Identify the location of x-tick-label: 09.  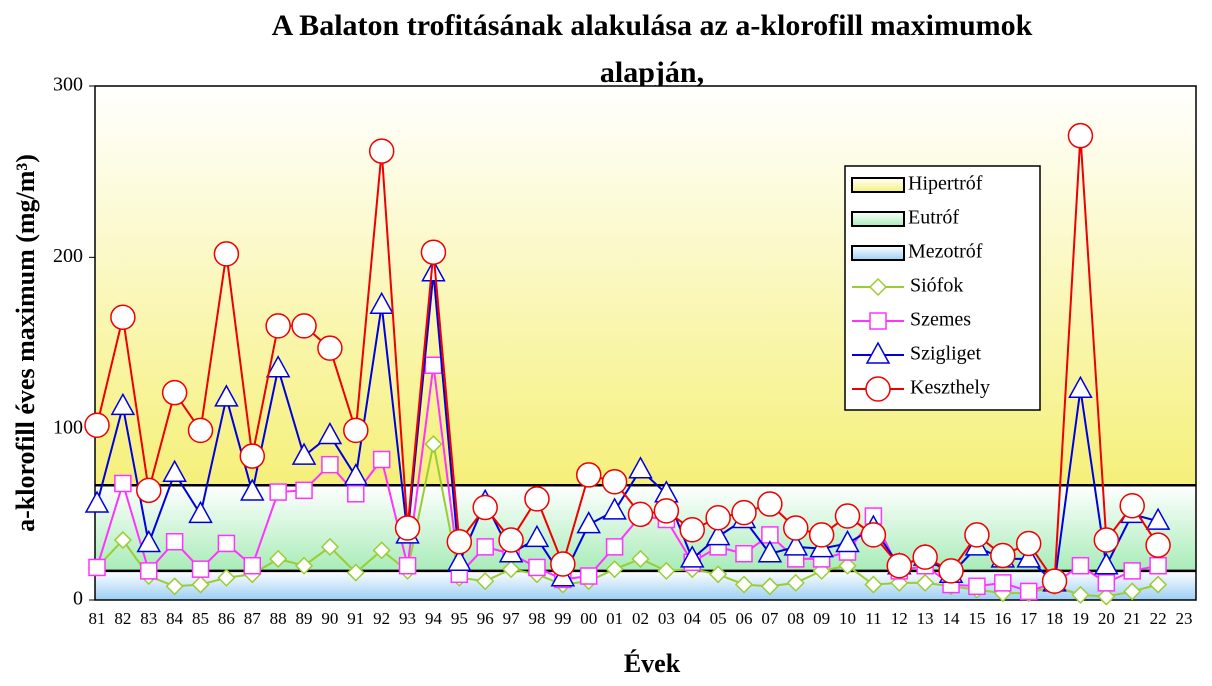
(821, 618).